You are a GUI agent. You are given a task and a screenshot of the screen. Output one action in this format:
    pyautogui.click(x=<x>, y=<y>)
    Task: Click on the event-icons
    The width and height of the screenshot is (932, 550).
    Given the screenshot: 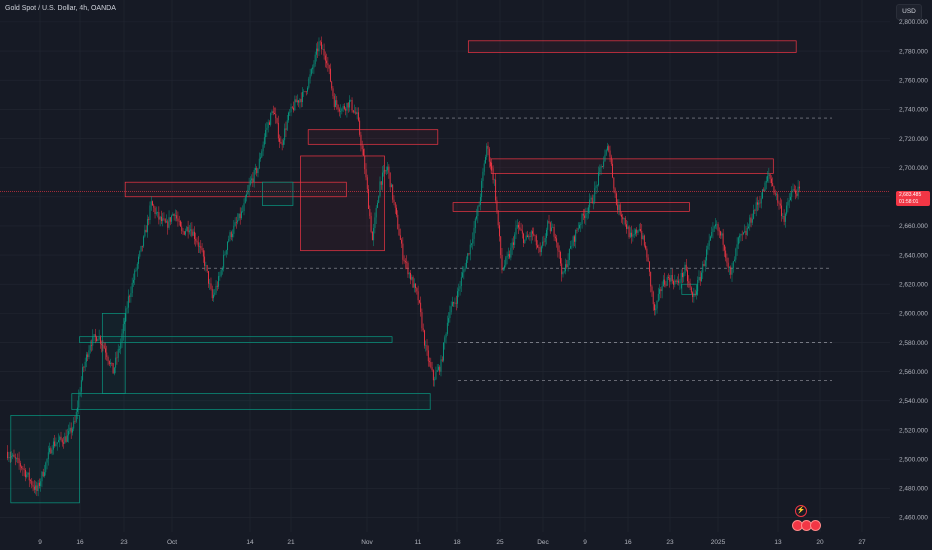 What is the action you would take?
    pyautogui.click(x=806, y=524)
    